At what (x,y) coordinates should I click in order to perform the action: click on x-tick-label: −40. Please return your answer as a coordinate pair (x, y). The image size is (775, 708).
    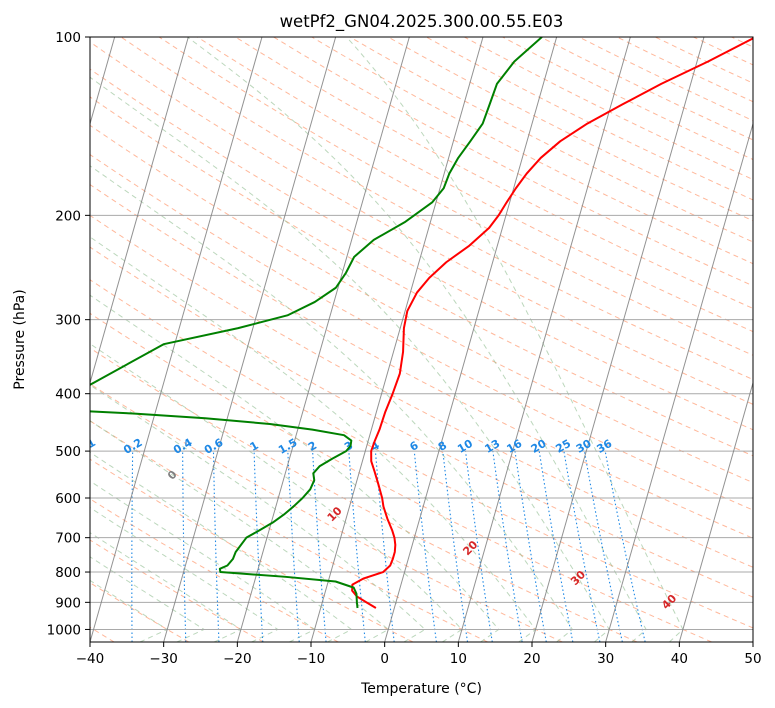
    Looking at the image, I should click on (90, 659).